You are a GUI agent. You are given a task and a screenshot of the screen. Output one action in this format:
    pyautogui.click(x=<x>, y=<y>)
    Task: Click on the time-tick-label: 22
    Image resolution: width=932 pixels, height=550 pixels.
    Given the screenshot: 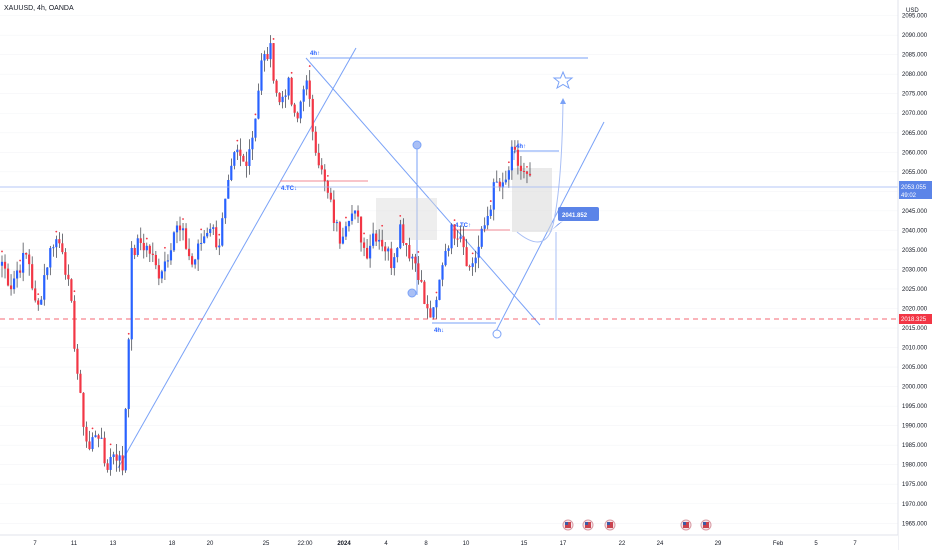 What is the action you would take?
    pyautogui.click(x=622, y=544)
    